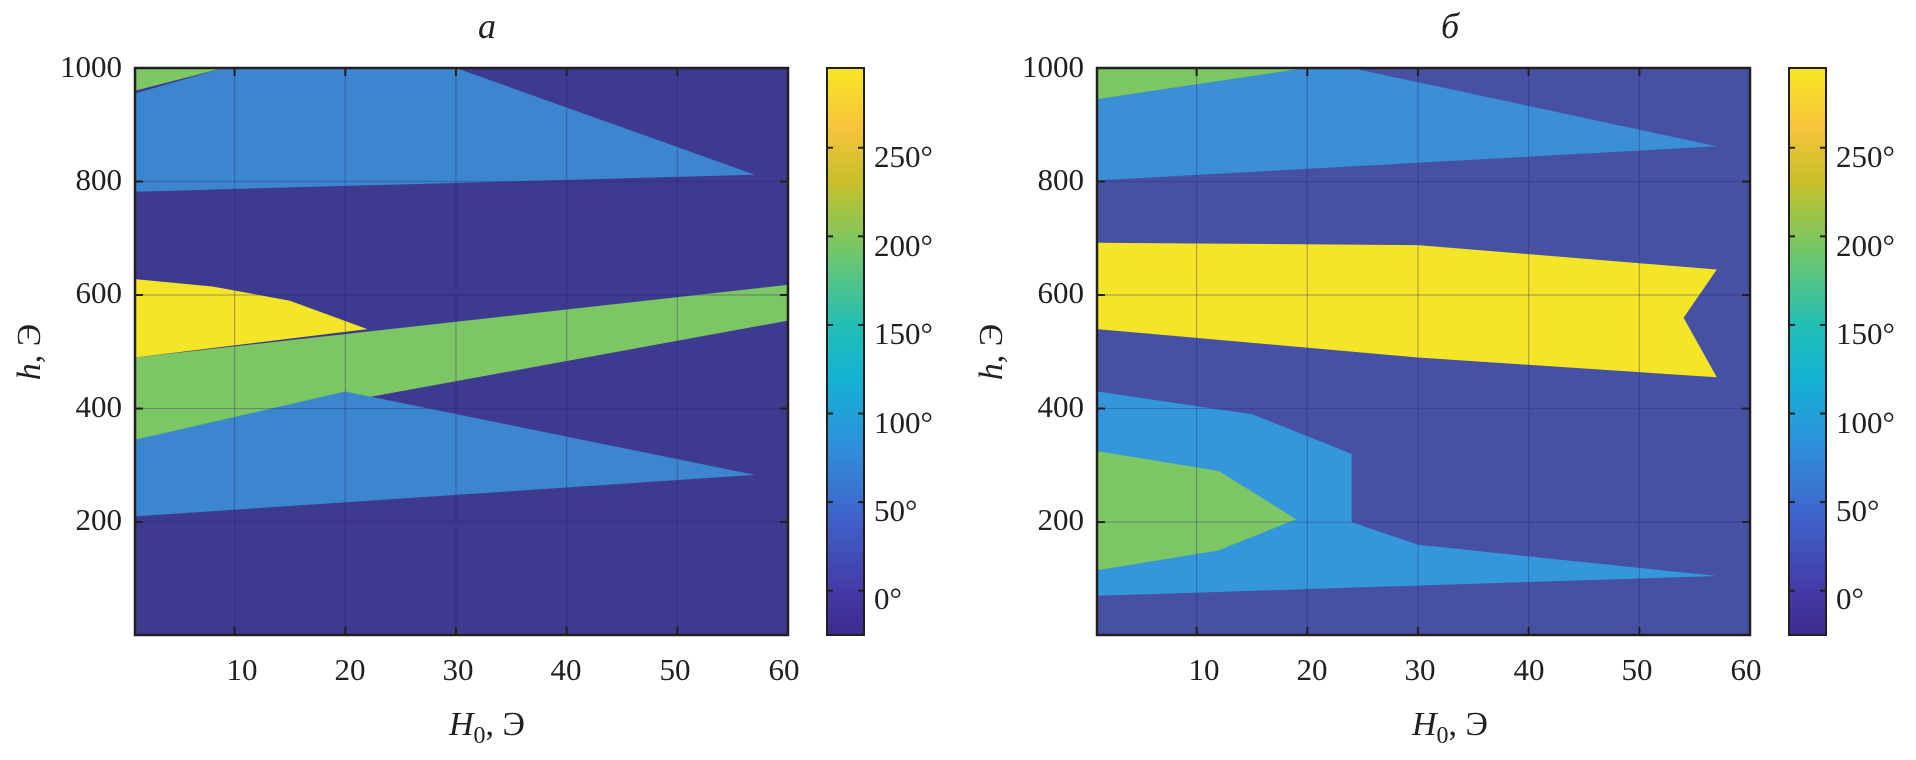 The image size is (1916, 760). Describe the element at coordinates (487, 26) in the screenshot. I see `panel-title: а` at that location.